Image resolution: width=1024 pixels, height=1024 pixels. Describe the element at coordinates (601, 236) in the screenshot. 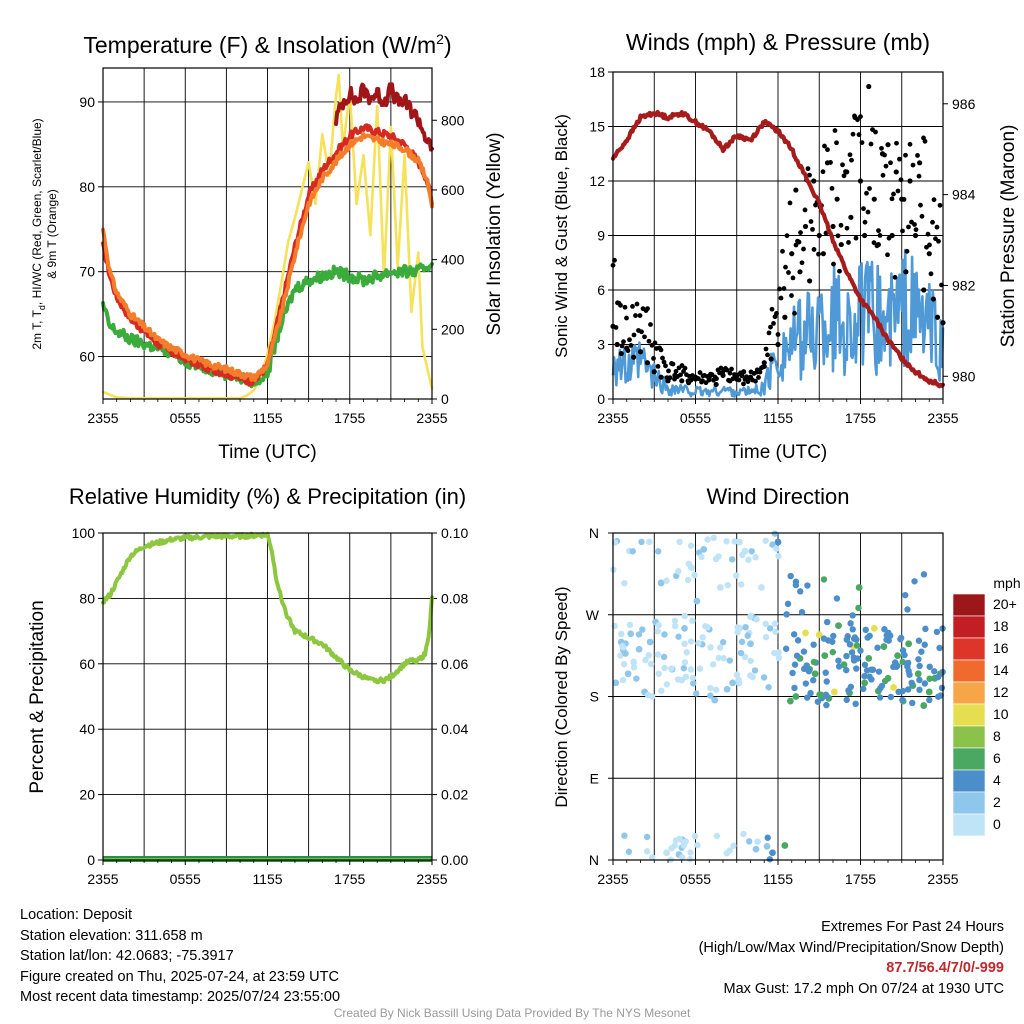

I see `wind-ytick-label: 9` at that location.